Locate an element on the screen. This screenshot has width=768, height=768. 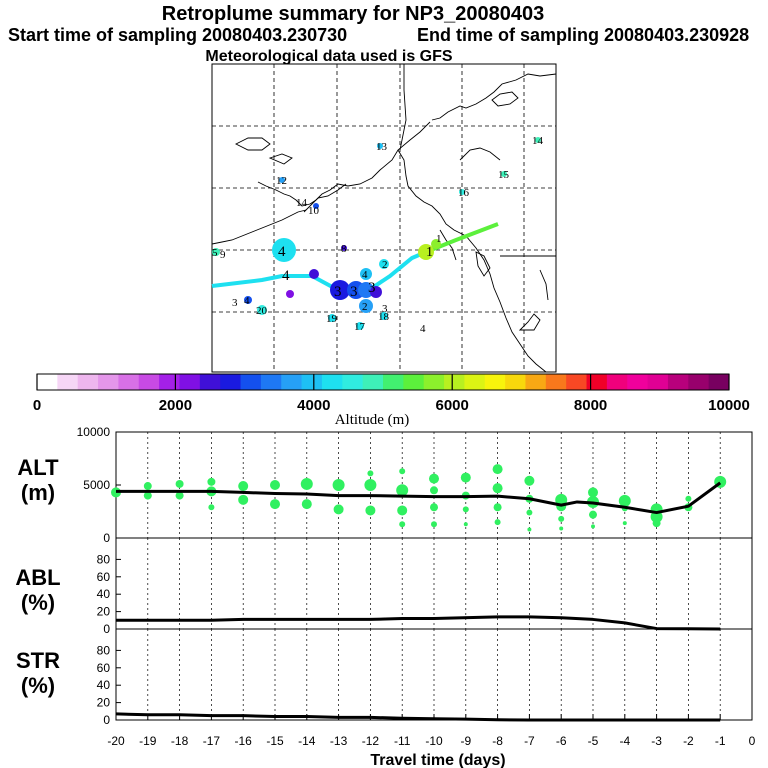
map-label: 18 is located at coordinates (384, 317).